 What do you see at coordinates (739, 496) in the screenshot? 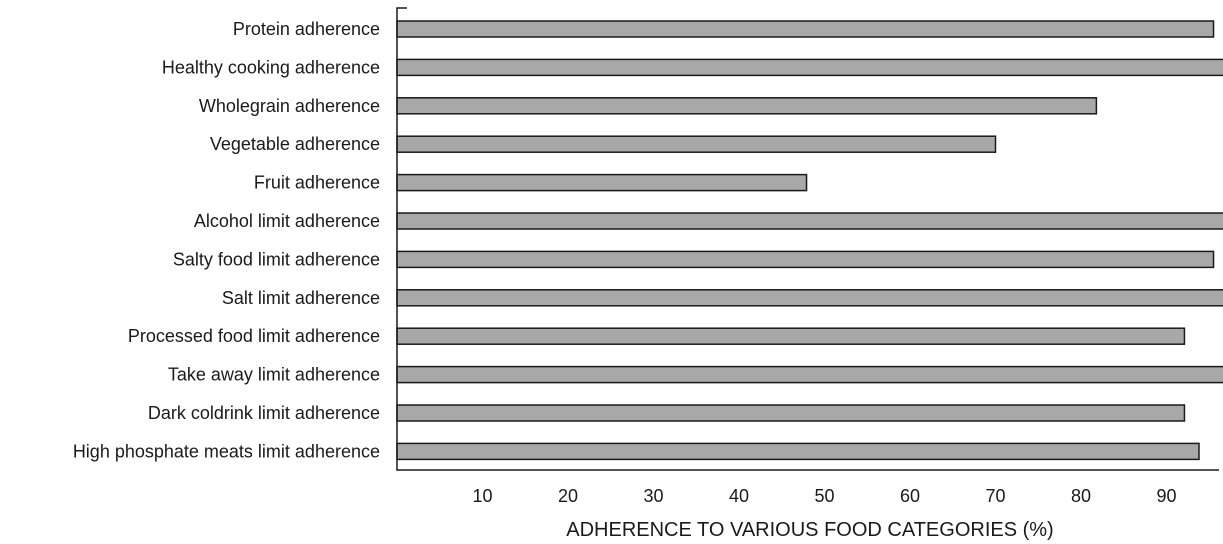
I see `x-tick-label: 40` at bounding box center [739, 496].